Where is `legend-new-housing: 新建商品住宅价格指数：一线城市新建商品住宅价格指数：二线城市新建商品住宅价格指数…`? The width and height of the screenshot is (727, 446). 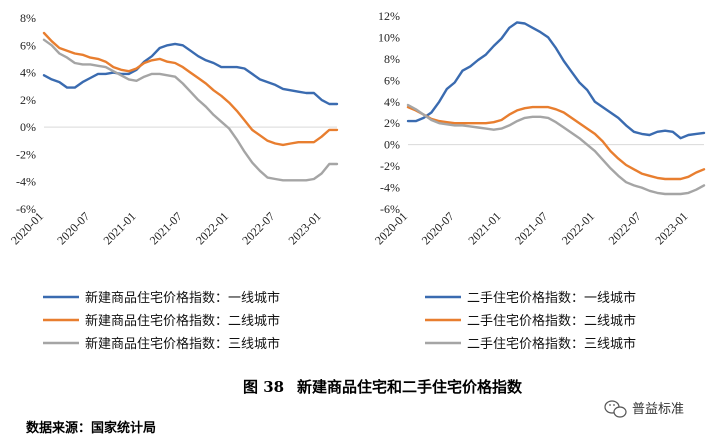 legend-new-housing: 新建商品住宅价格指数：一线城市新建商品住宅价格指数：二线城市新建商品住宅价格指数… is located at coordinates (161, 321).